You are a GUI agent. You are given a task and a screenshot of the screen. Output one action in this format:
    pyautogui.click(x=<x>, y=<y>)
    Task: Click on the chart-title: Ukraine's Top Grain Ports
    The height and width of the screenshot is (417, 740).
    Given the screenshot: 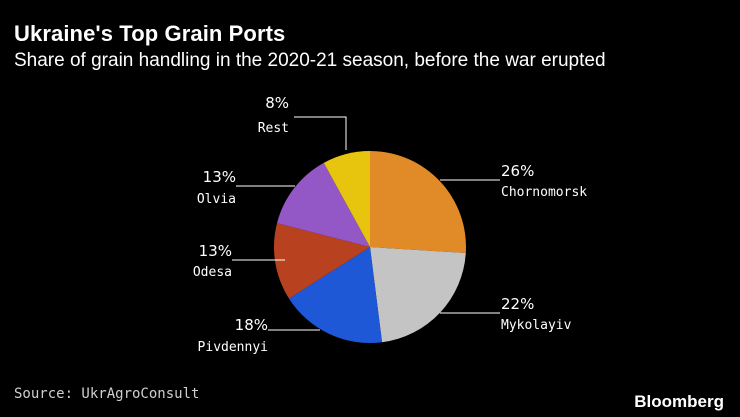 What is the action you would take?
    pyautogui.click(x=150, y=33)
    